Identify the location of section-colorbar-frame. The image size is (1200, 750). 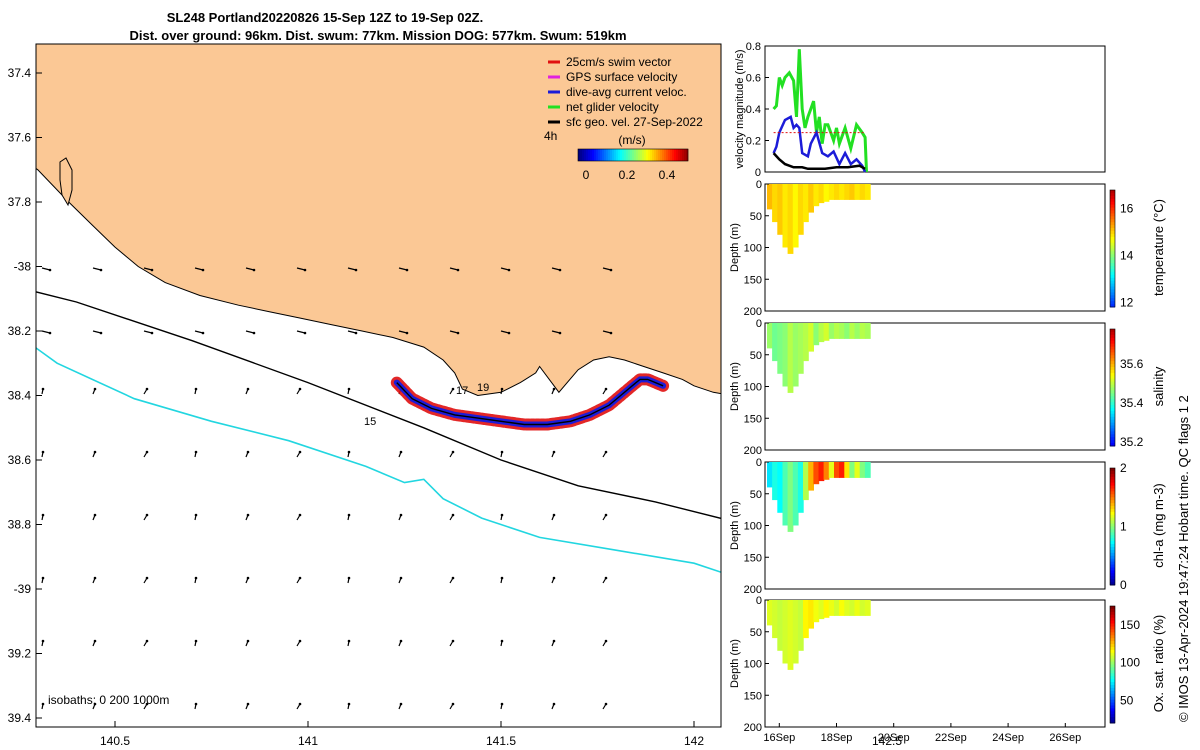
(1112, 664).